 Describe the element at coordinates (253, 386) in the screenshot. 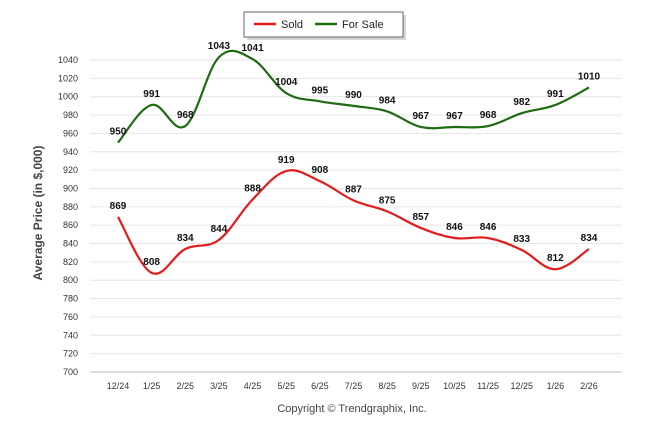

I see `x-tick-label: 4/25` at that location.